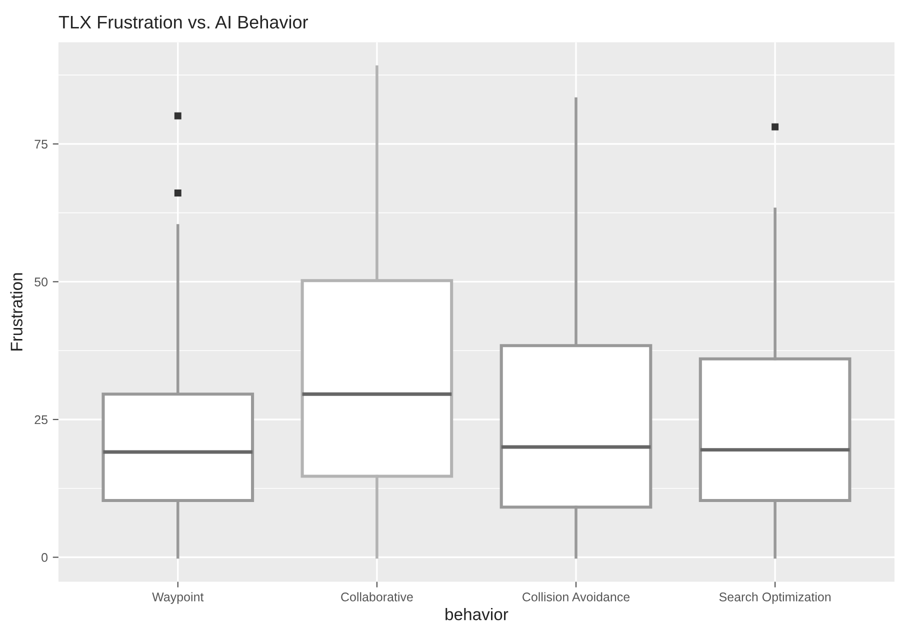 Image resolution: width=899 pixels, height=631 pixels. What do you see at coordinates (477, 614) in the screenshot?
I see `x-axis-title: behavior` at bounding box center [477, 614].